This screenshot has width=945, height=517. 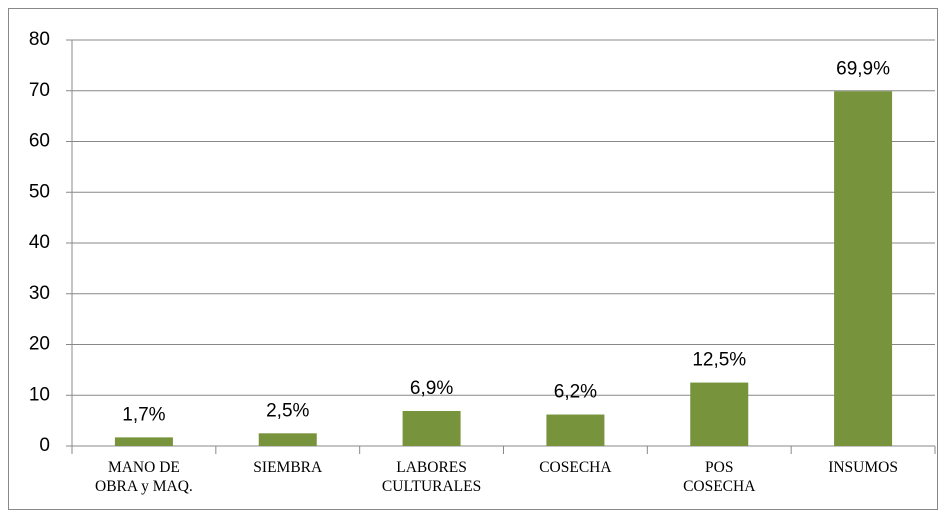 I want to click on y-tick-label: 40, so click(x=39, y=242).